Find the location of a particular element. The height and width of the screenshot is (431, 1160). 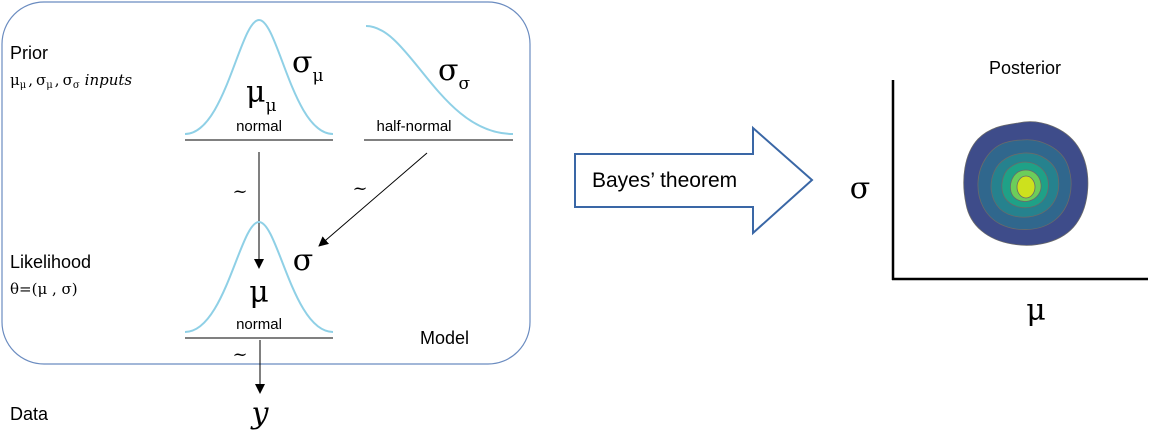

posterior-xlabel: μ is located at coordinates (1036, 310).